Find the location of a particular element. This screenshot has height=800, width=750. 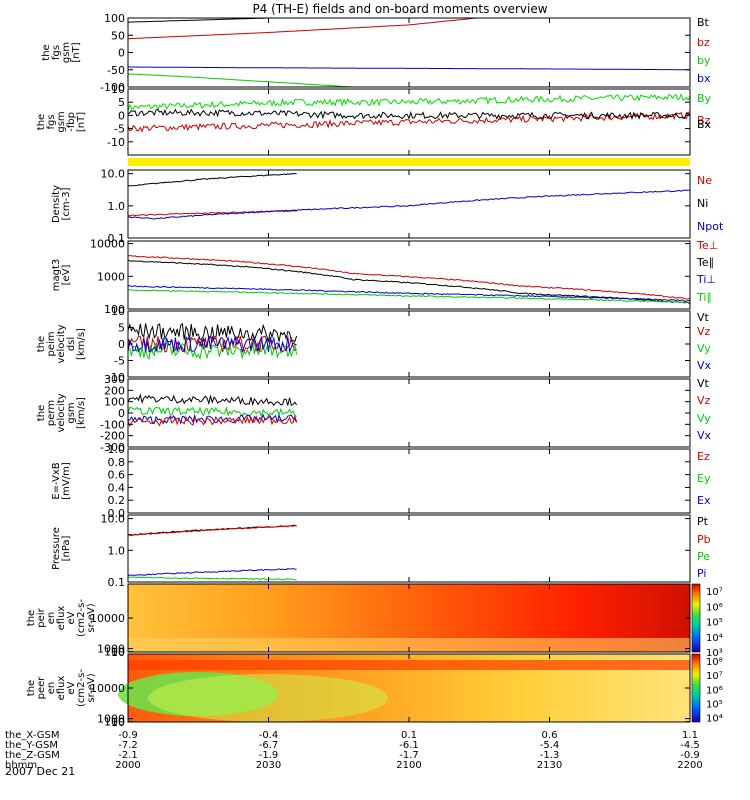

legend-Ti⊥: Ti⊥ is located at coordinates (706, 279).